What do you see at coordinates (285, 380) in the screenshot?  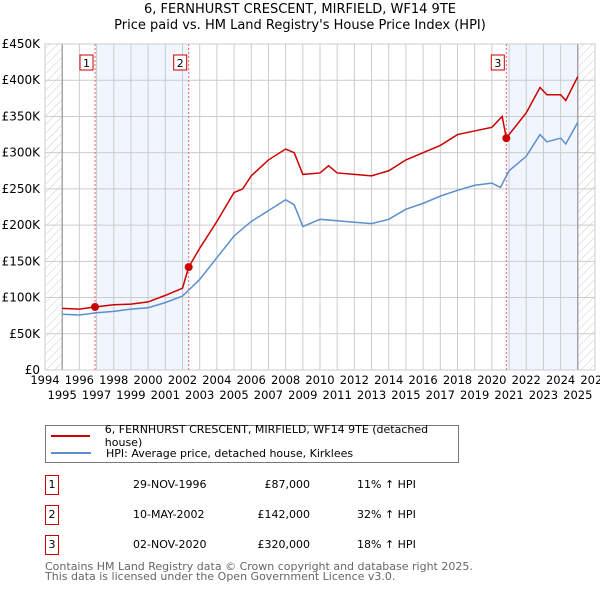 I see `x-tick-label: 2008` at bounding box center [285, 380].